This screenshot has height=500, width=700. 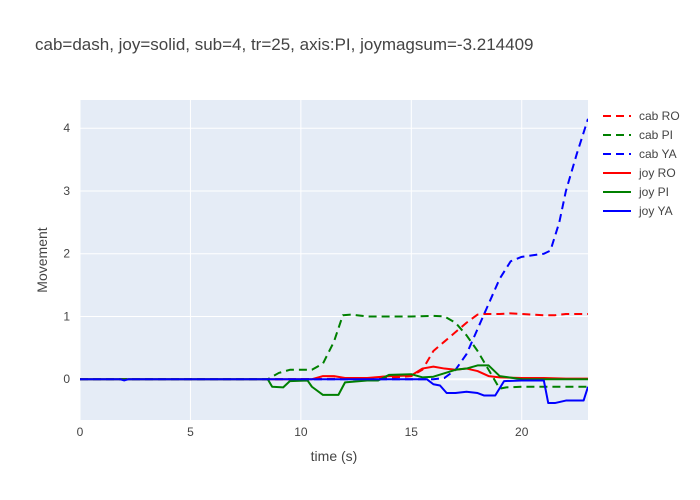 I want to click on y-tick-label: 3, so click(x=66, y=191).